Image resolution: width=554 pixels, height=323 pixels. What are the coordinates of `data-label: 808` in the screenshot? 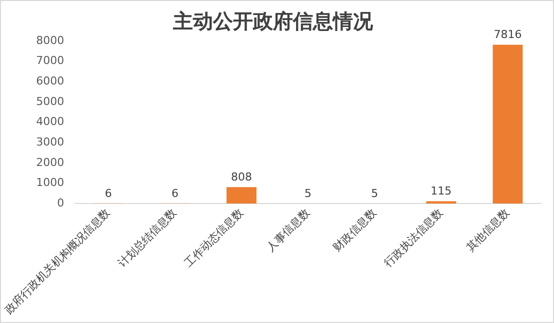 It's located at (241, 177).